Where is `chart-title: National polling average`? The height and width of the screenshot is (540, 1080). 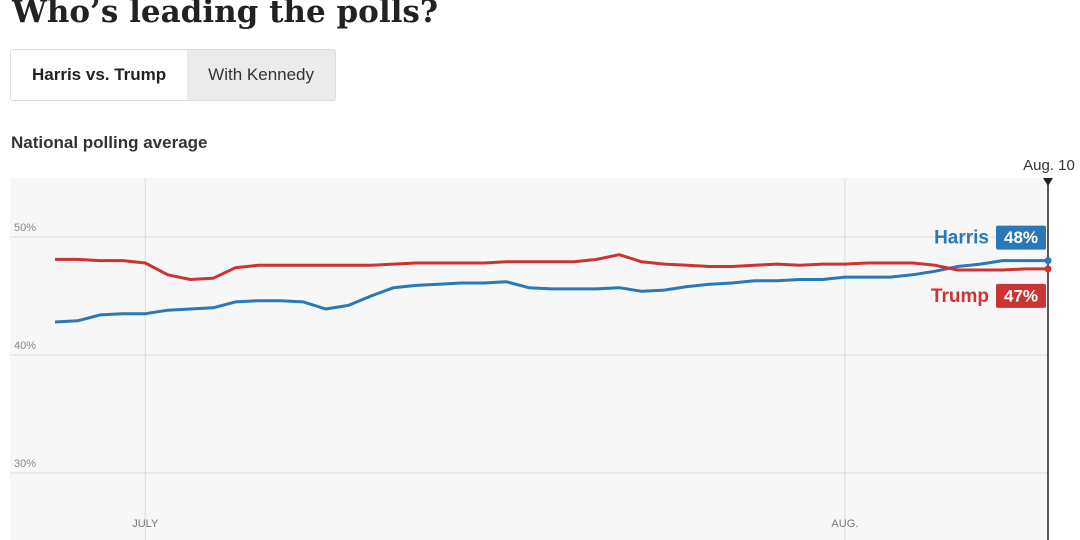
chart-title: National polling average is located at coordinates (109, 142).